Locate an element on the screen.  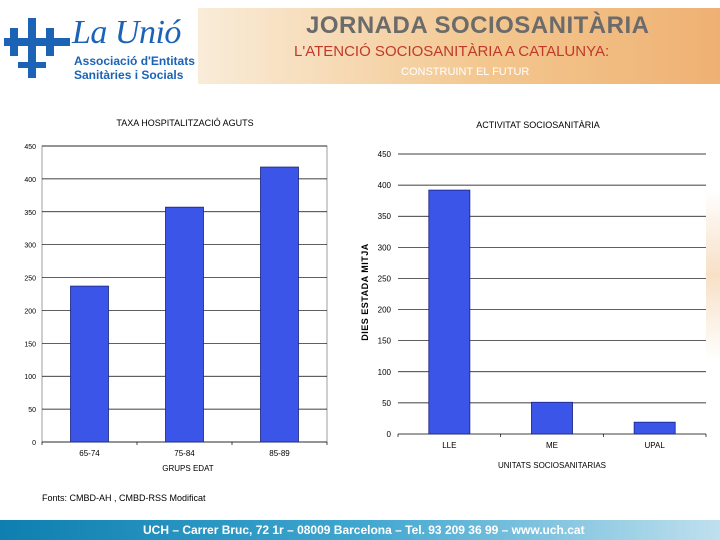
x-axis-label: GRUPS EDAT is located at coordinates (188, 468).